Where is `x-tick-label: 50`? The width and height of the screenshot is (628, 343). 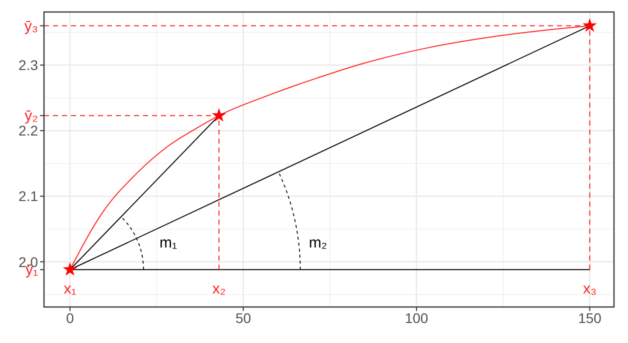
x-tick-label: 50 is located at coordinates (243, 318).